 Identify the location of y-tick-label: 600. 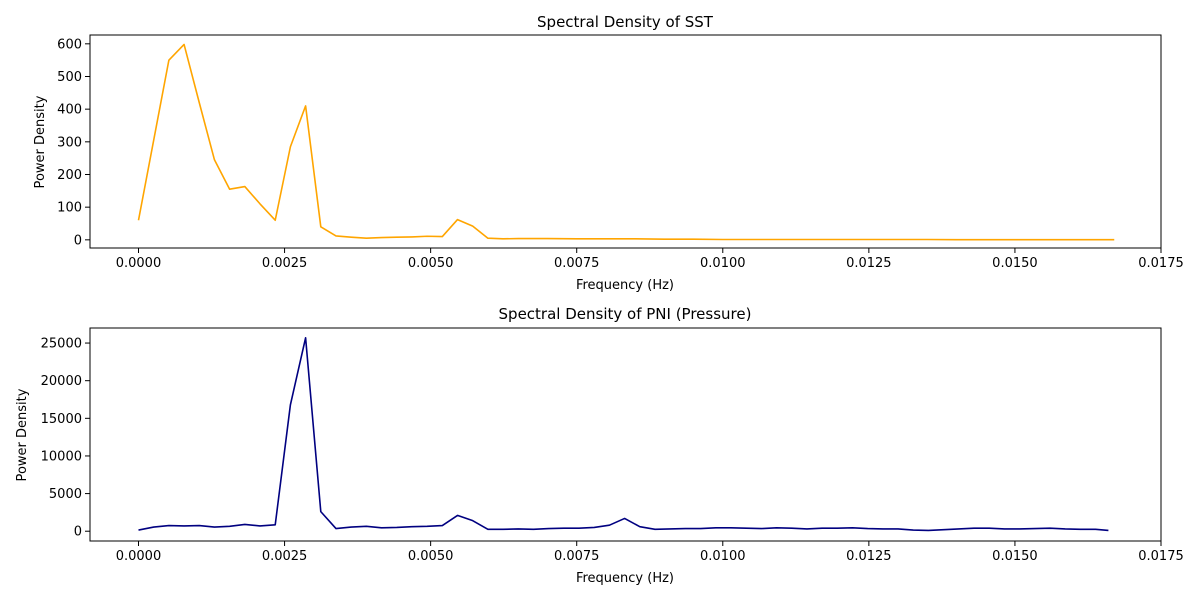
(69, 44).